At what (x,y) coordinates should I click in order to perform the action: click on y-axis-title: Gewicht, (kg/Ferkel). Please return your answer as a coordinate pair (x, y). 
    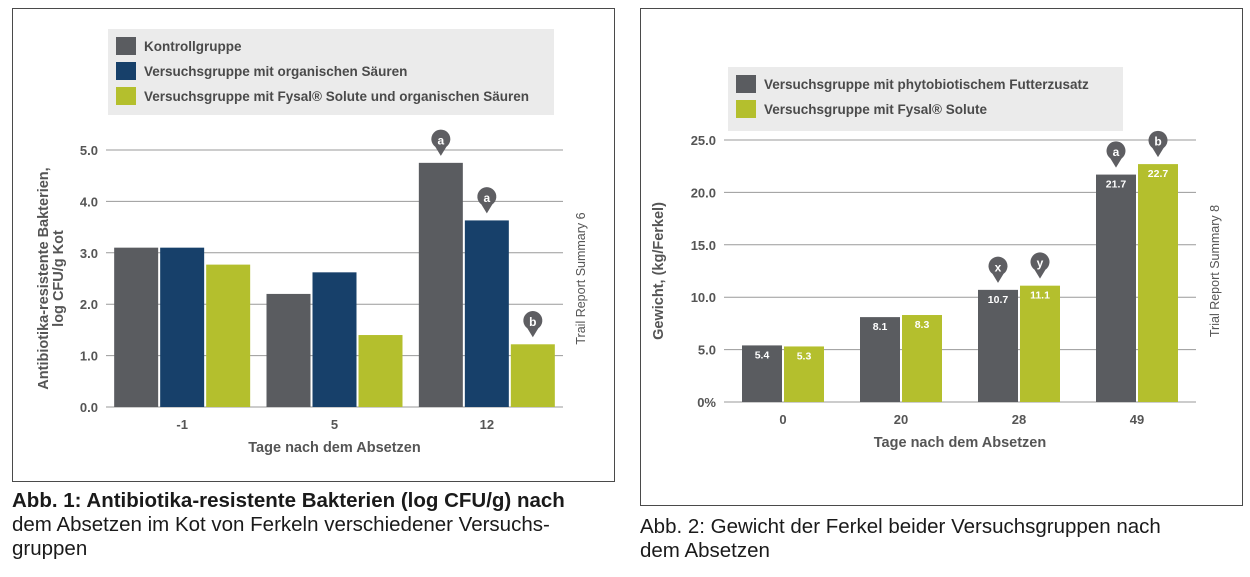
    Looking at the image, I should click on (659, 271).